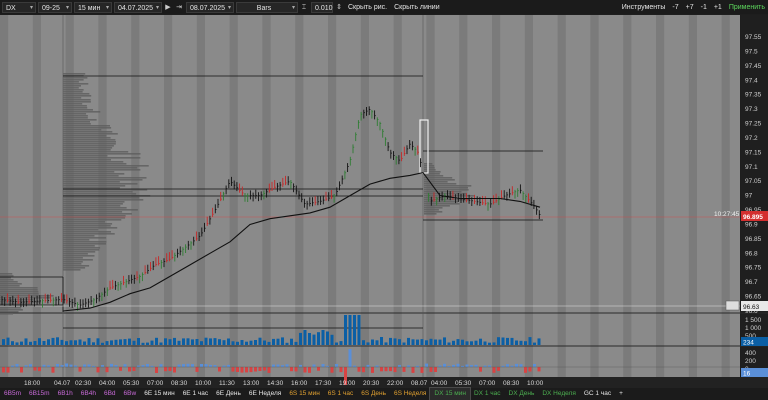  I want to click on chart-tab: 6E 1 час, so click(195, 393).